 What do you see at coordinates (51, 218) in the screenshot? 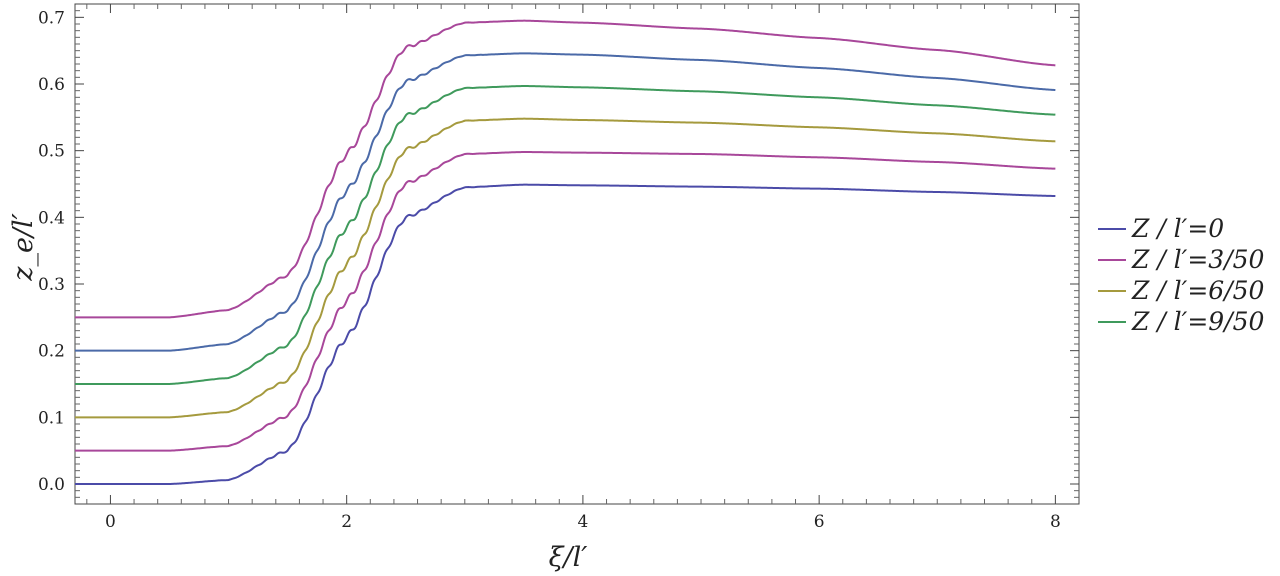
I see `y-tick-label: 0.4` at bounding box center [51, 218].